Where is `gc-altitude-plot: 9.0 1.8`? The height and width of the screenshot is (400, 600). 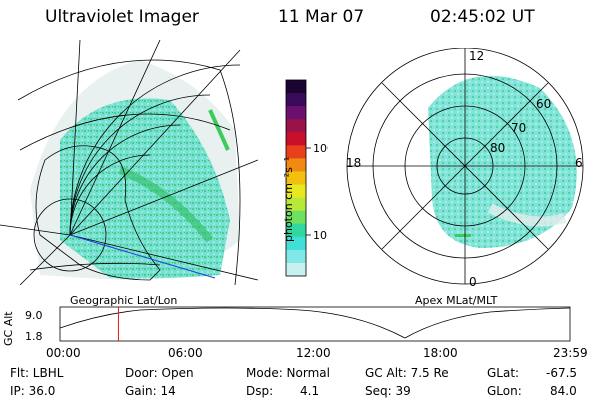
gc-altitude-plot: 9.0 1.8 is located at coordinates (298, 324).